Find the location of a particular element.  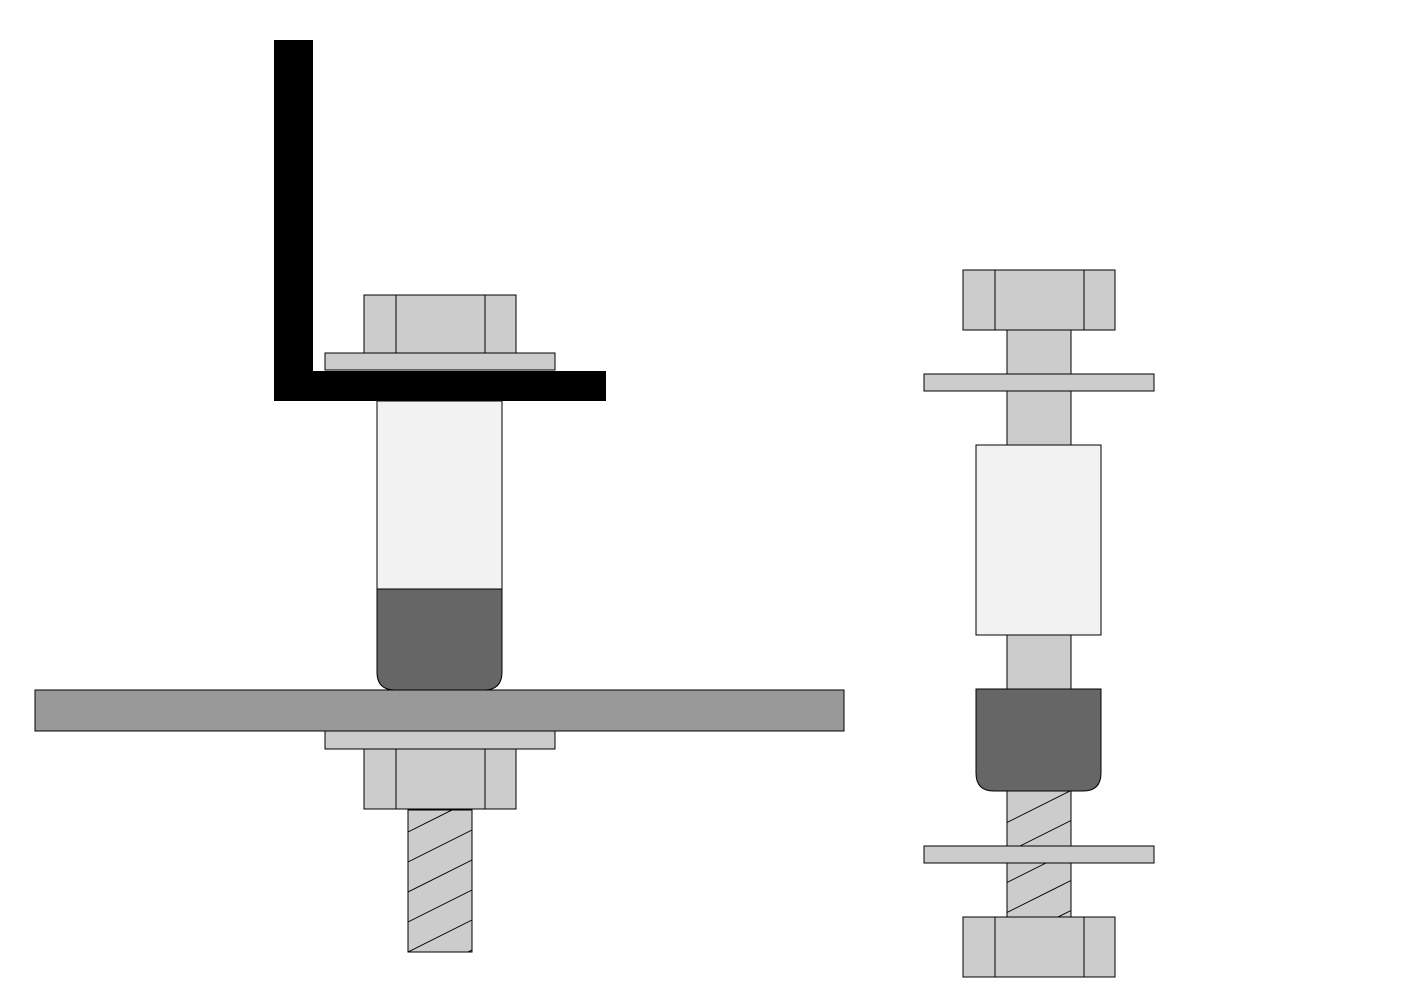

spacer is located at coordinates (439, 495).